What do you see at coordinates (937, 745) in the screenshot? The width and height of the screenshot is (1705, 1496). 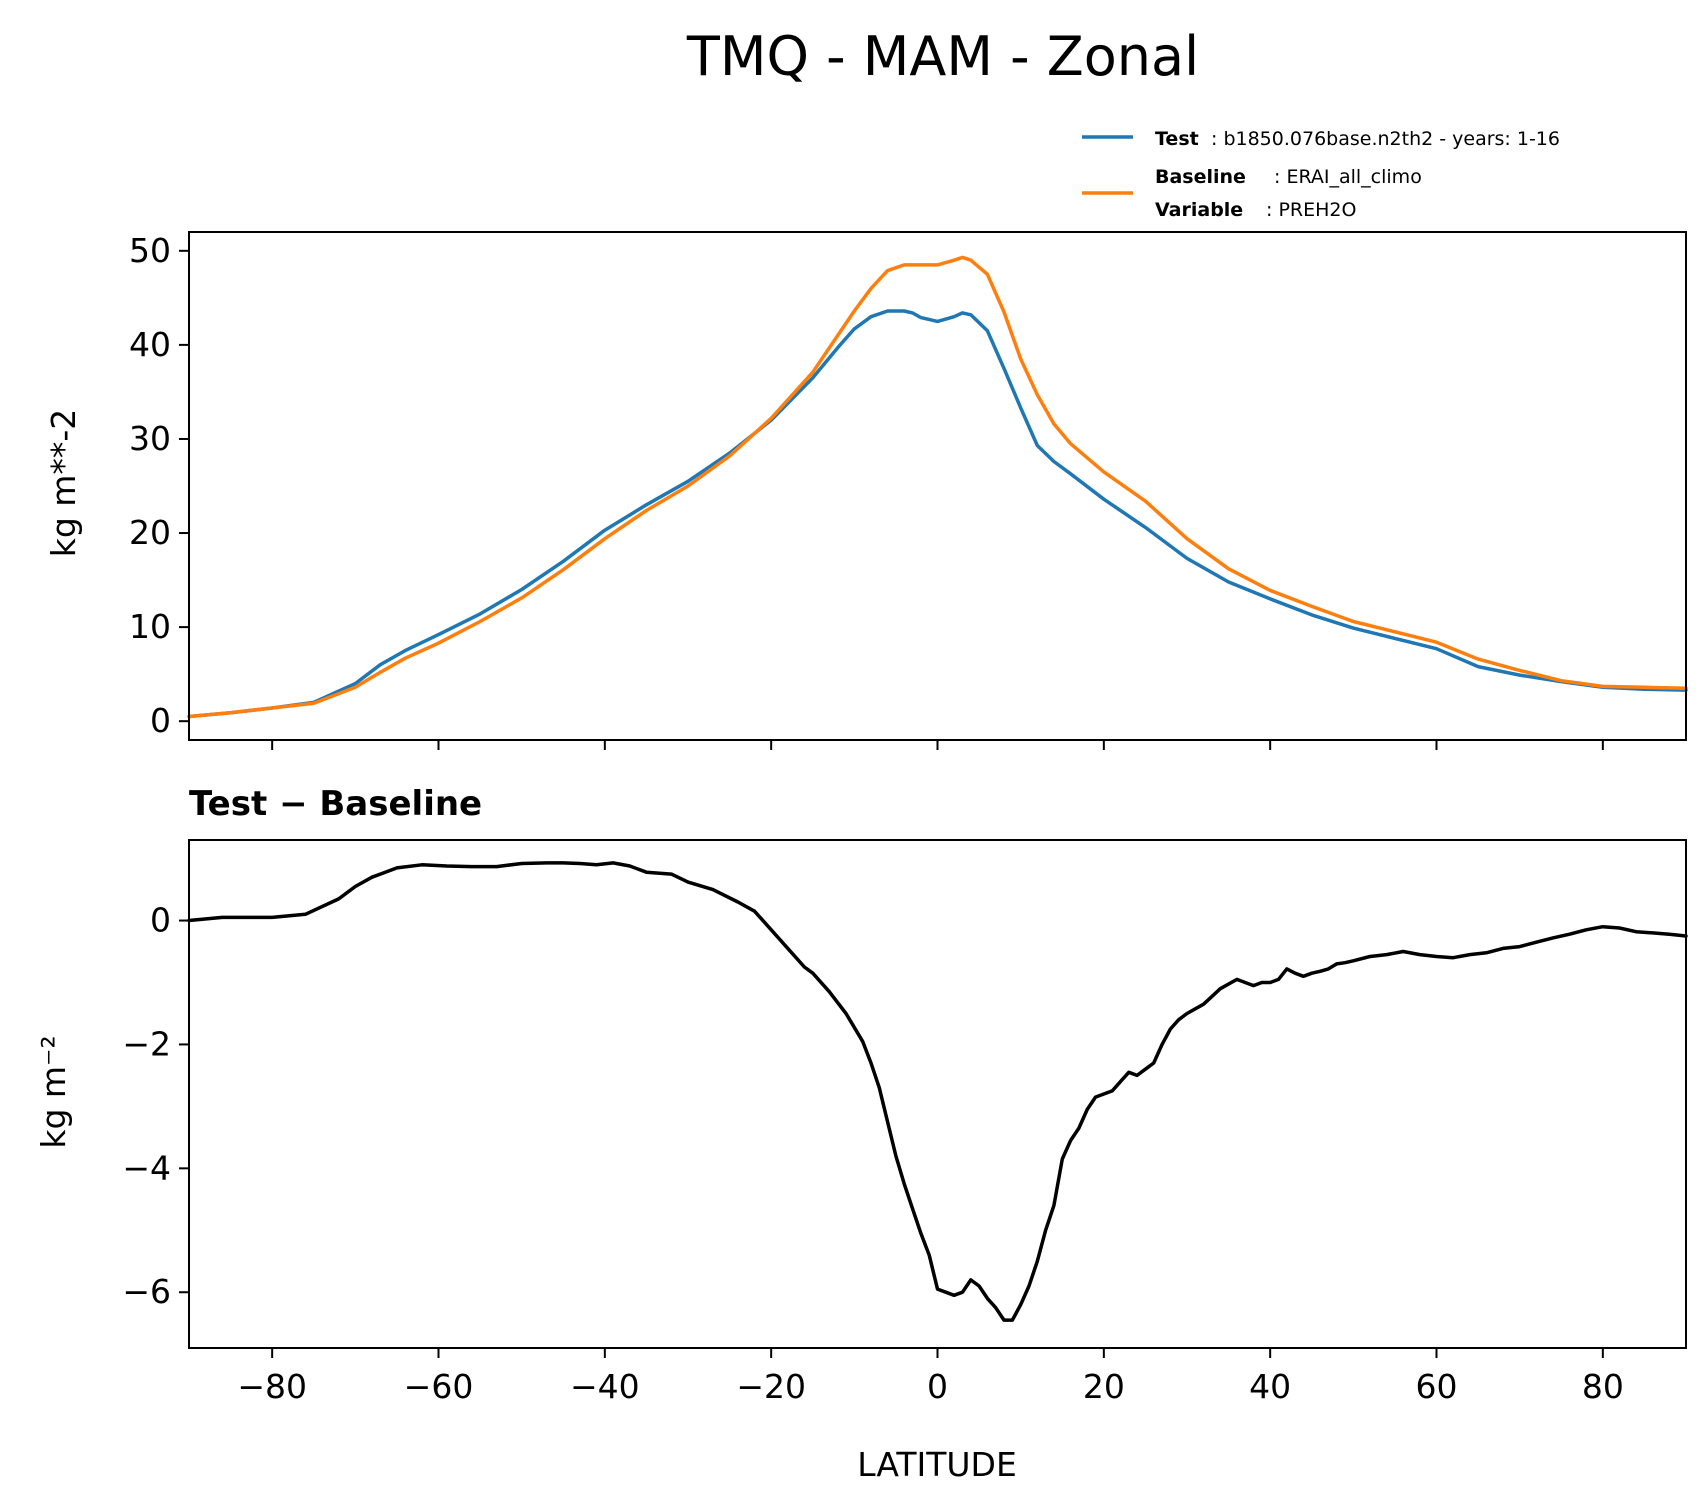 I see `top-x-ticks` at bounding box center [937, 745].